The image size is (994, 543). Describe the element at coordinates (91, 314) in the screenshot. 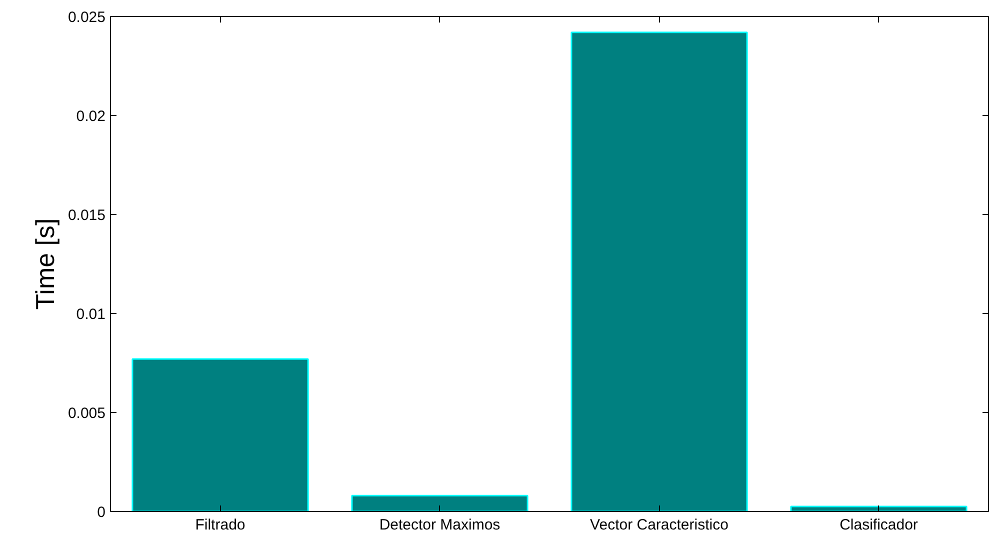

I see `y-tick-label: 0.01` at that location.